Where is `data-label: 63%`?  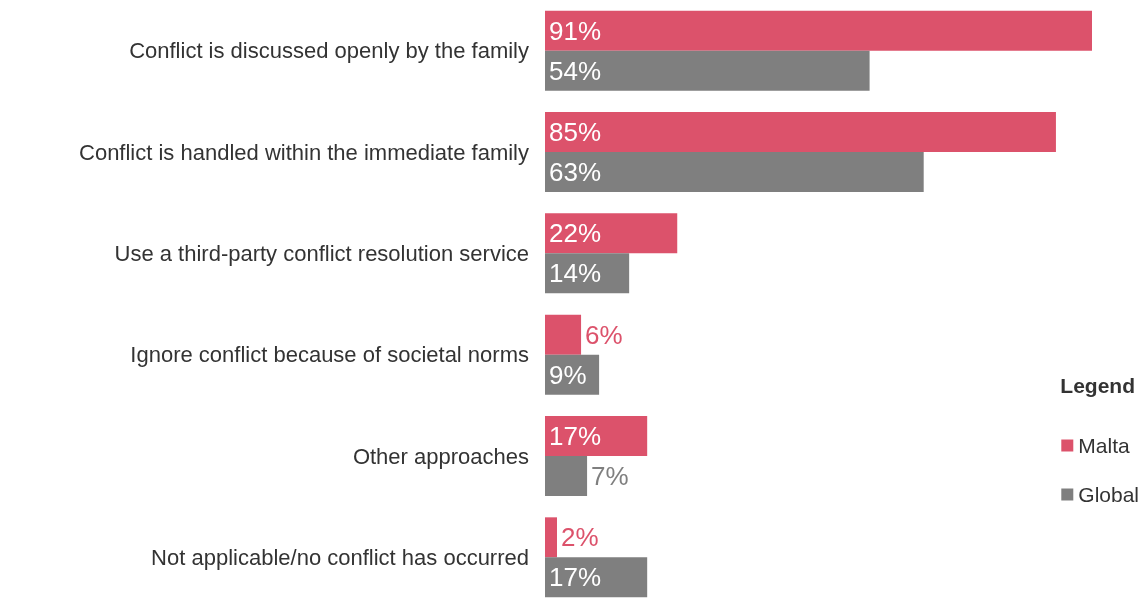
data-label: 63% is located at coordinates (575, 172).